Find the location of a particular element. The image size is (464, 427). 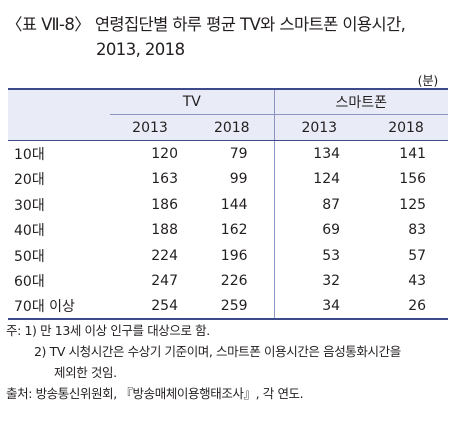

table-title-line1: 연령집단별 하루 평균 TV와 스마트폰 이용시간, is located at coordinates (250, 24).